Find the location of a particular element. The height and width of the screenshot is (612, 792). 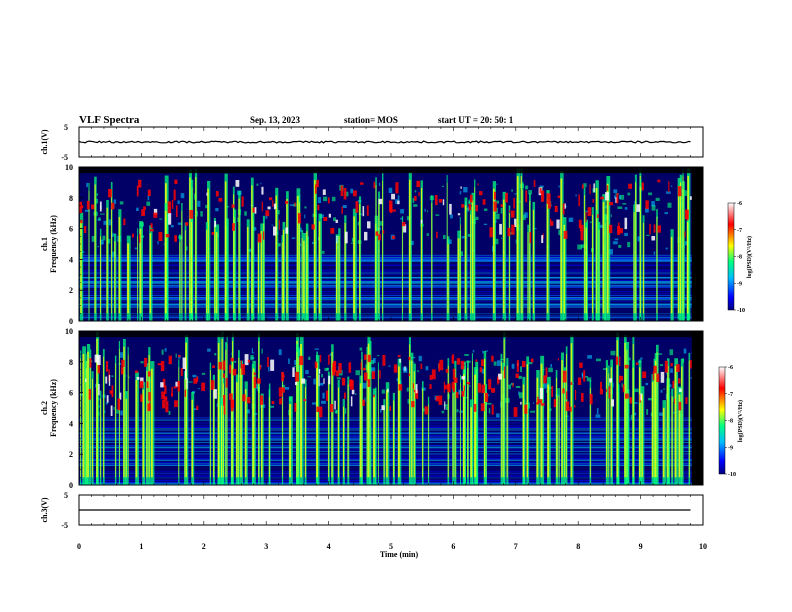

colorbar-tick-label: -10 is located at coordinates (741, 311).